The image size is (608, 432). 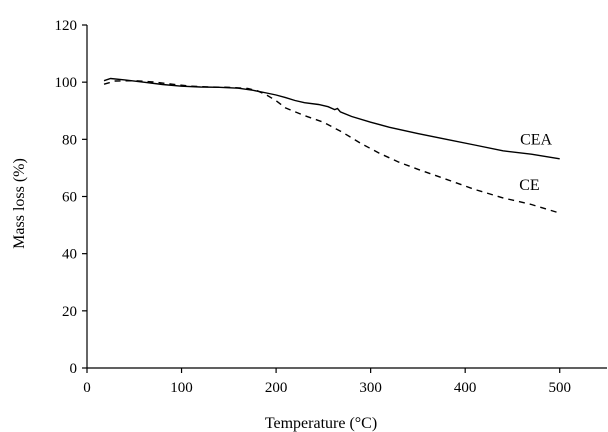 What do you see at coordinates (276, 388) in the screenshot?
I see `x-tick-label: 200` at bounding box center [276, 388].